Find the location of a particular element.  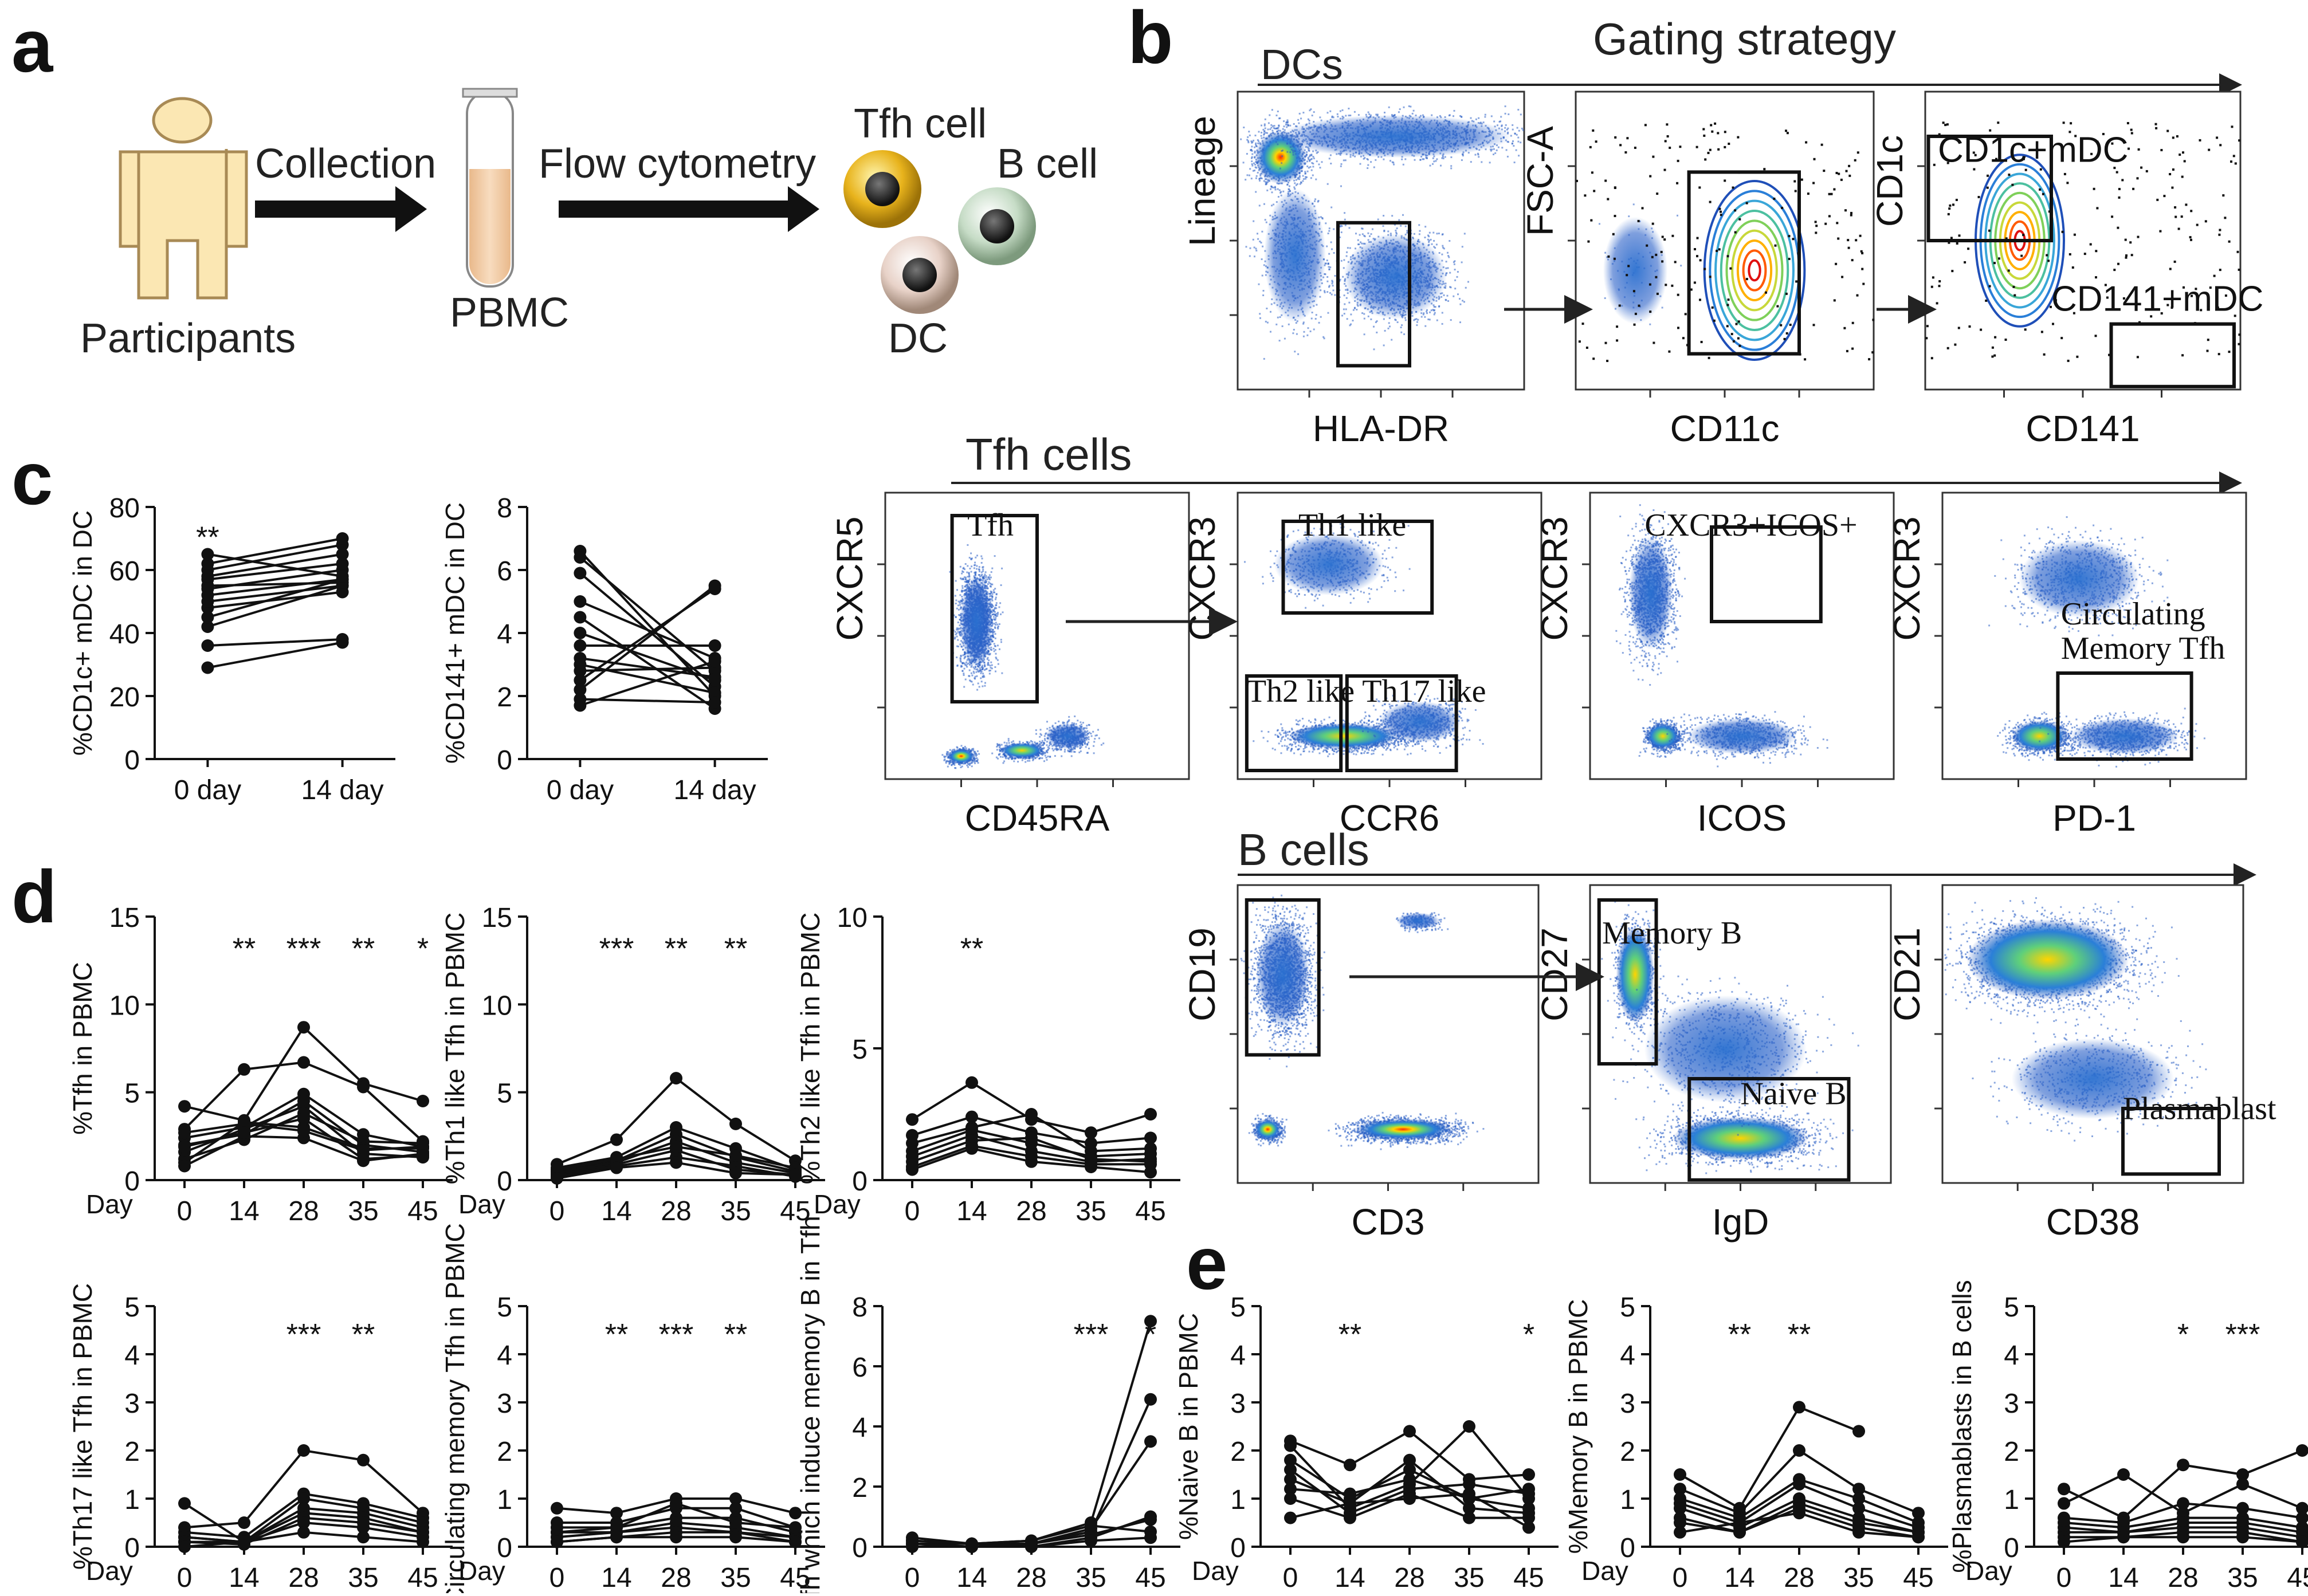

panel-label-c: c is located at coordinates (32, 479).